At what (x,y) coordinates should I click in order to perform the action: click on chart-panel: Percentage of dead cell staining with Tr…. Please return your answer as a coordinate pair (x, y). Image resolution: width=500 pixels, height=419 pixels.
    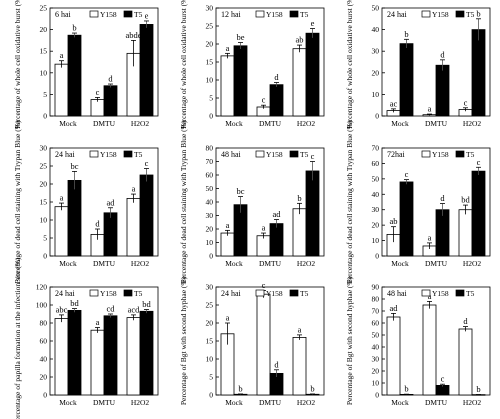
    Looking at the image, I should click on (418, 201).